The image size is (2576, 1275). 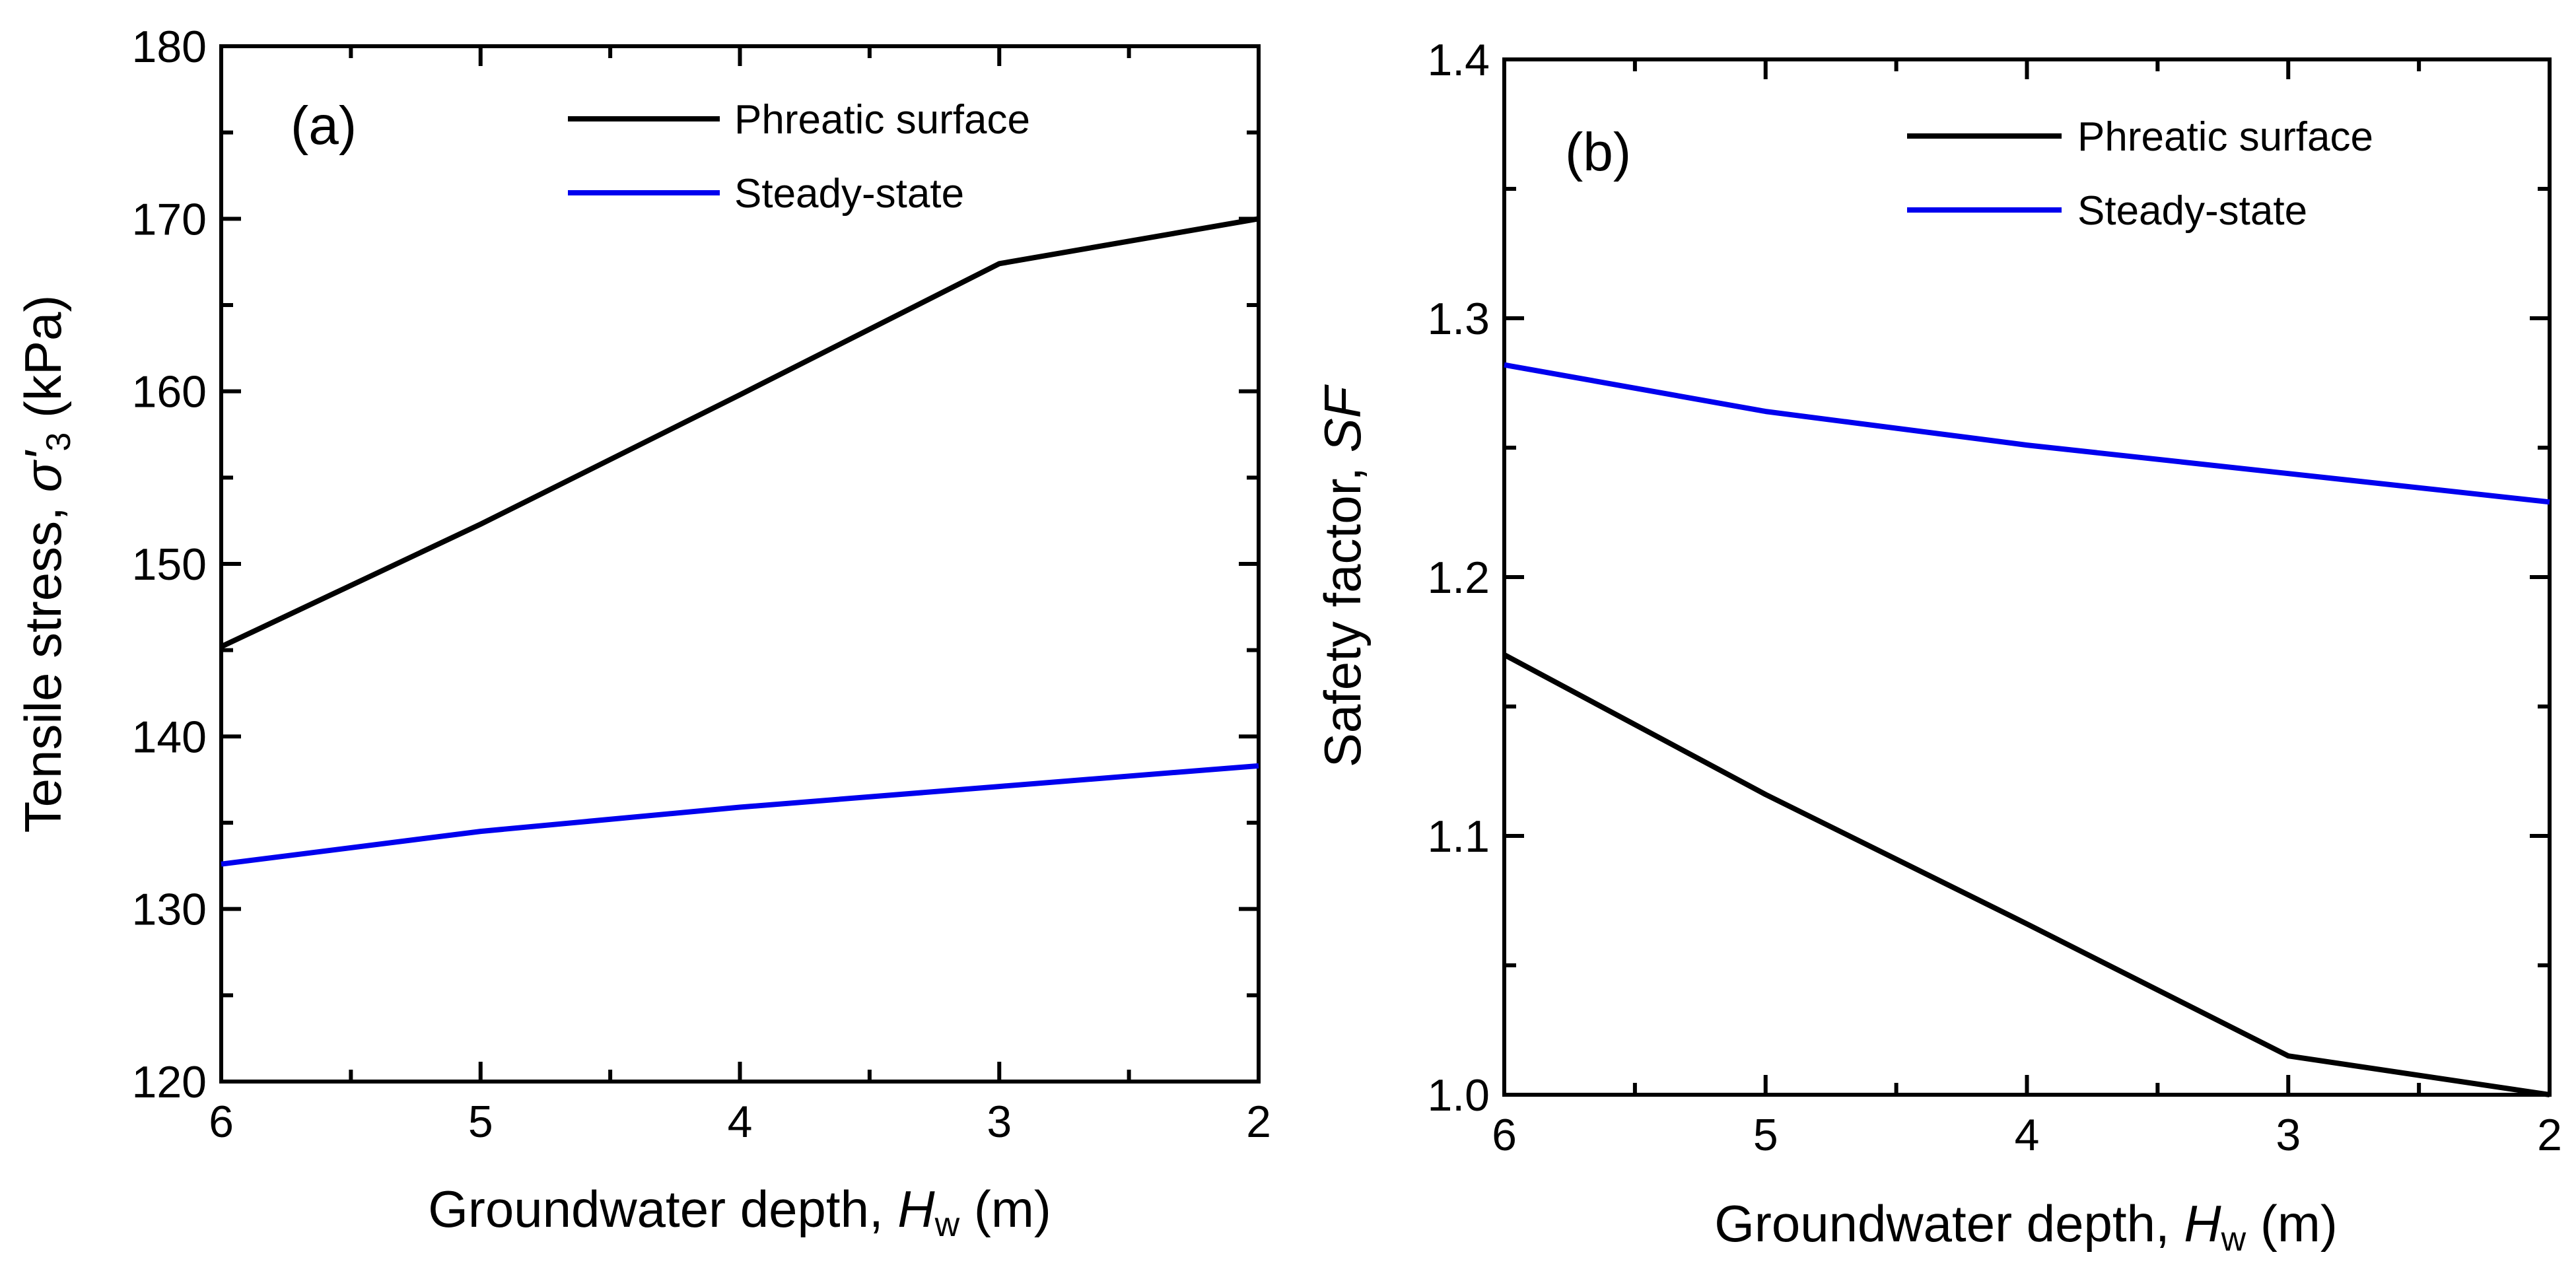 I want to click on y-tick-label: 120, so click(x=169, y=1082).